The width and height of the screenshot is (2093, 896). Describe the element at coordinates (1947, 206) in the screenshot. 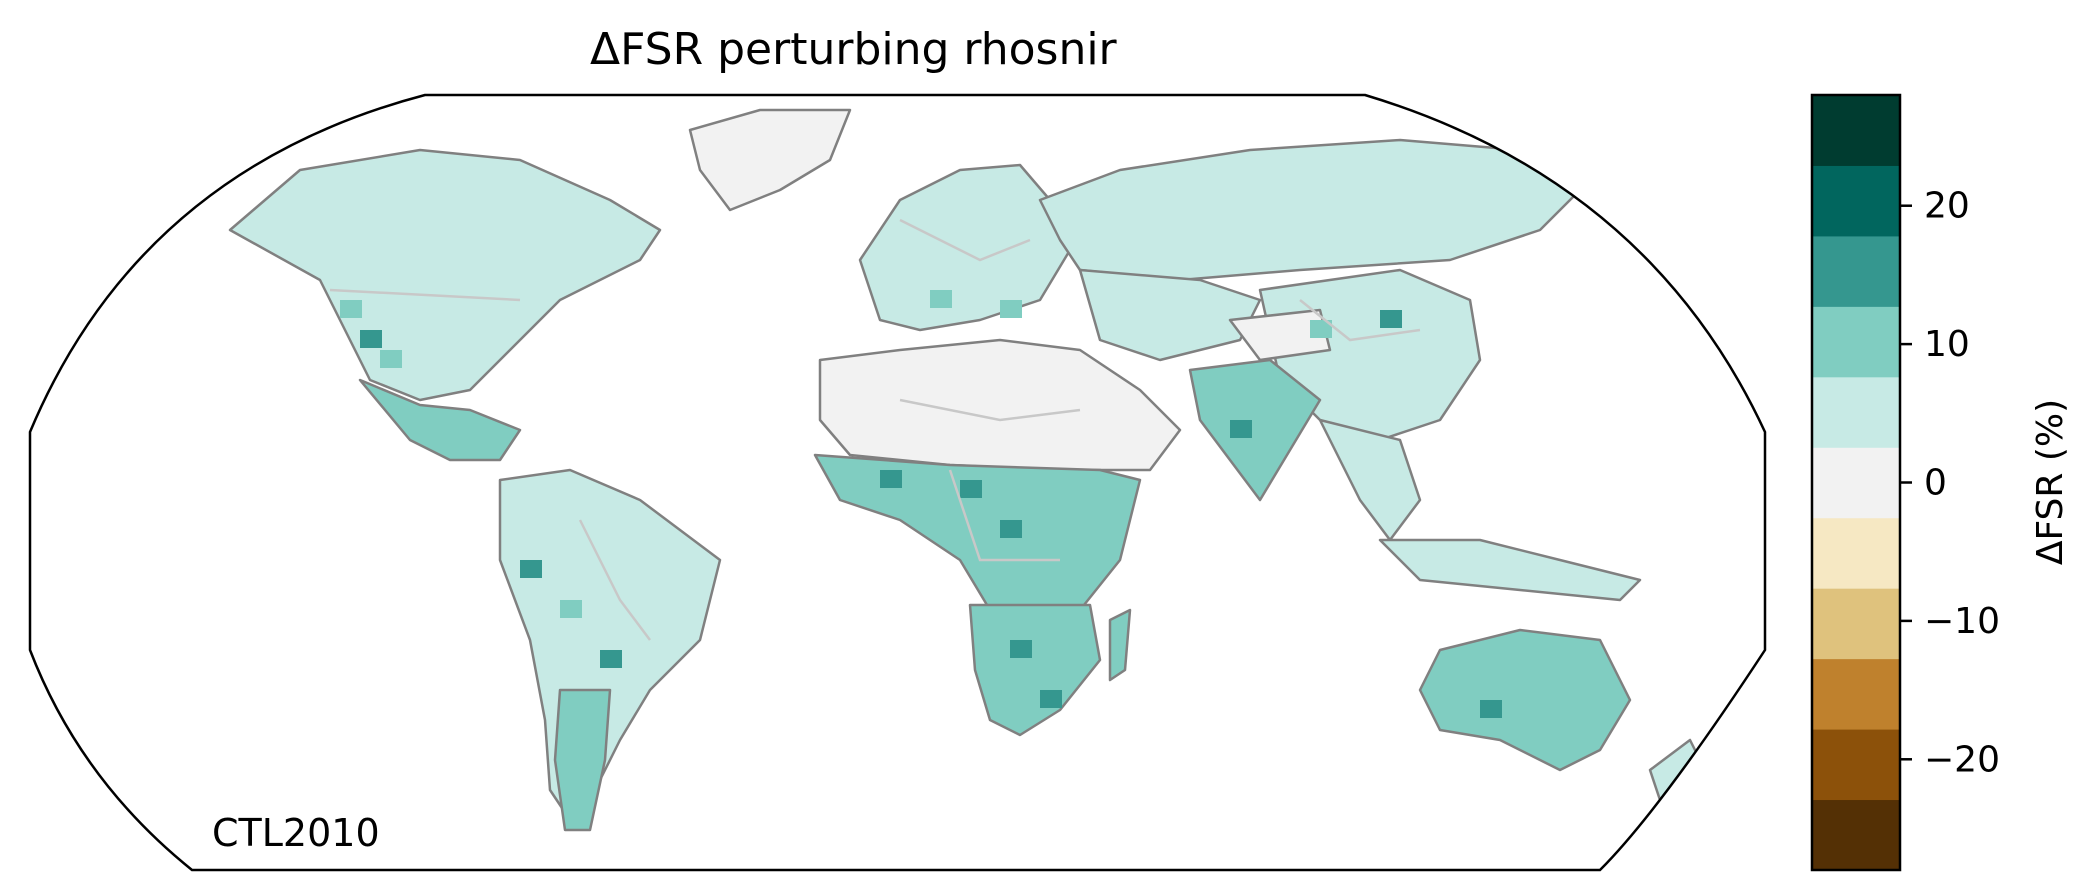

I see `colorbar-tick-label: 20` at that location.